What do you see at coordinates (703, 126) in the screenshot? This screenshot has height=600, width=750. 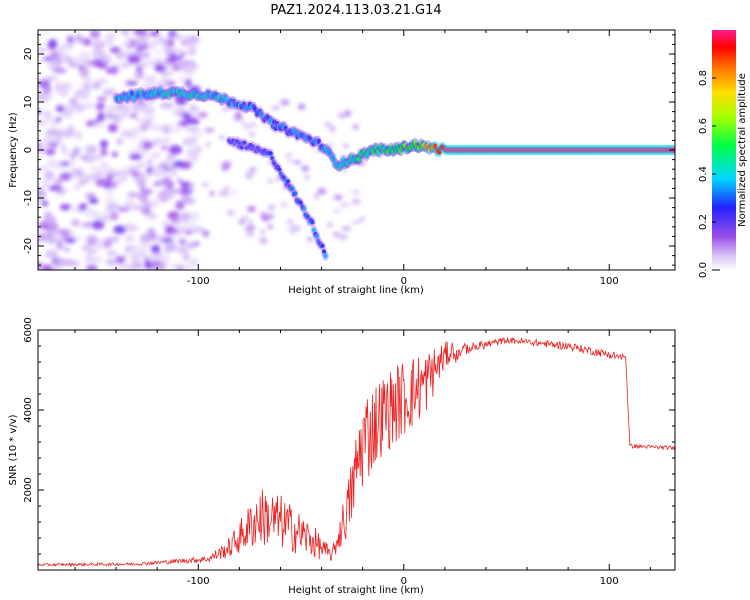 I see `colorbar-tick-label: 0.6` at bounding box center [703, 126].